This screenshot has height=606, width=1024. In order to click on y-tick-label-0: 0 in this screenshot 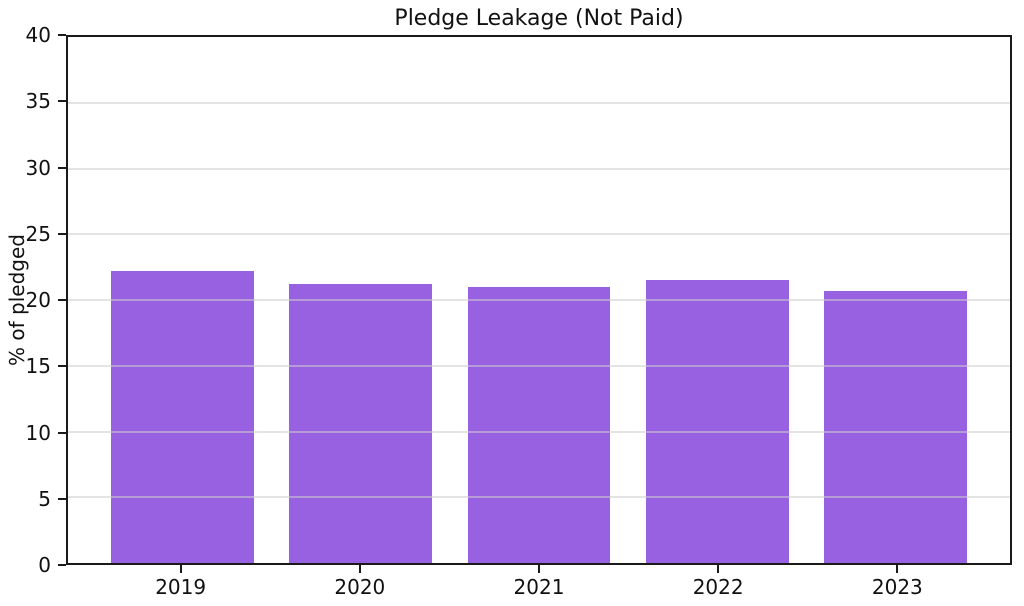, I will do `click(44, 565)`.